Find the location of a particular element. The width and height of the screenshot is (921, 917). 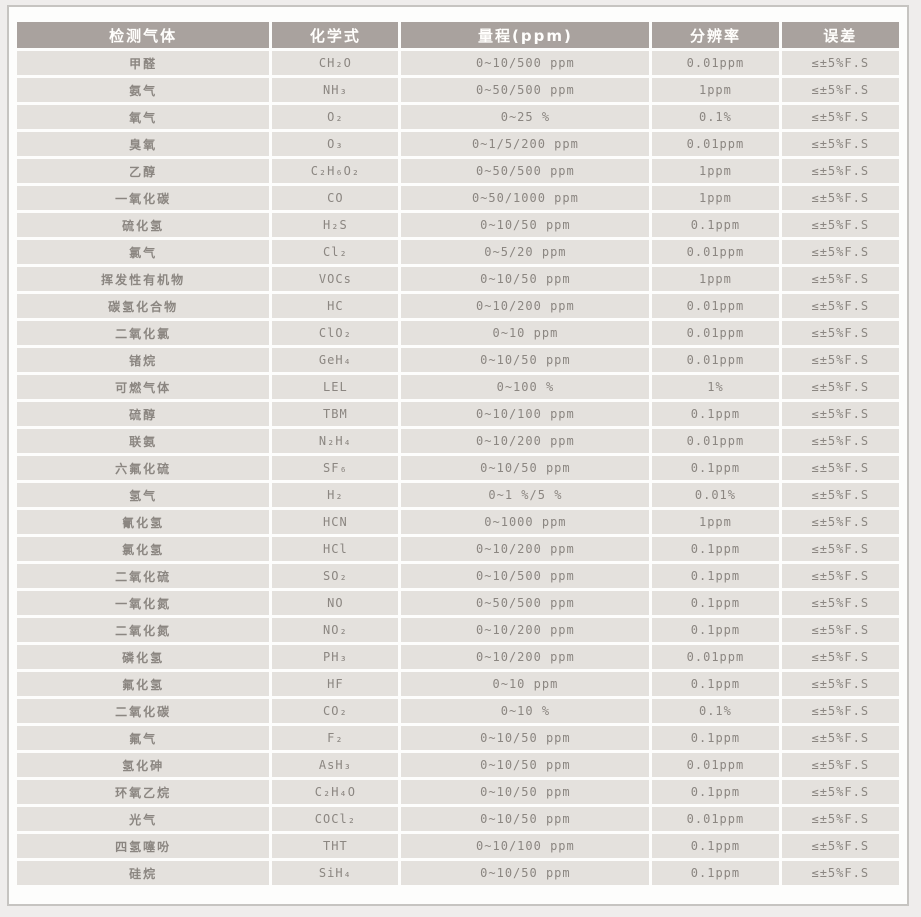

header-row: 检测气体 化学式 量程(ppm) 分辨率 误差 is located at coordinates (458, 35).